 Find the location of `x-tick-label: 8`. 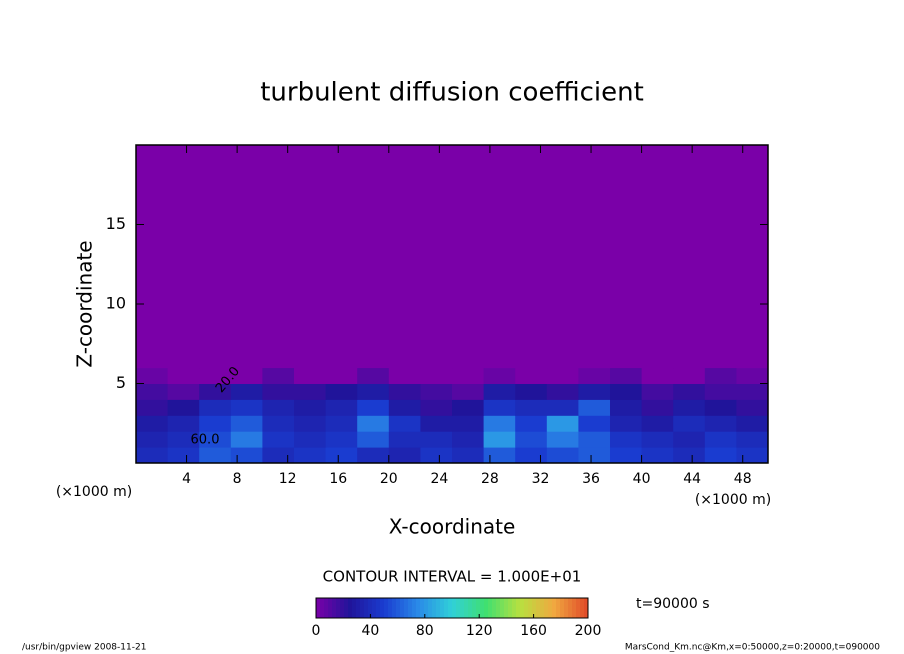

x-tick-label: 8 is located at coordinates (237, 479).